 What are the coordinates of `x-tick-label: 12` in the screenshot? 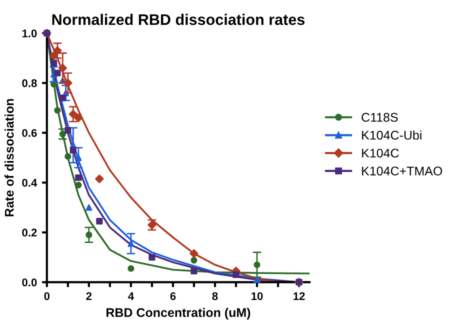 It's located at (299, 296).